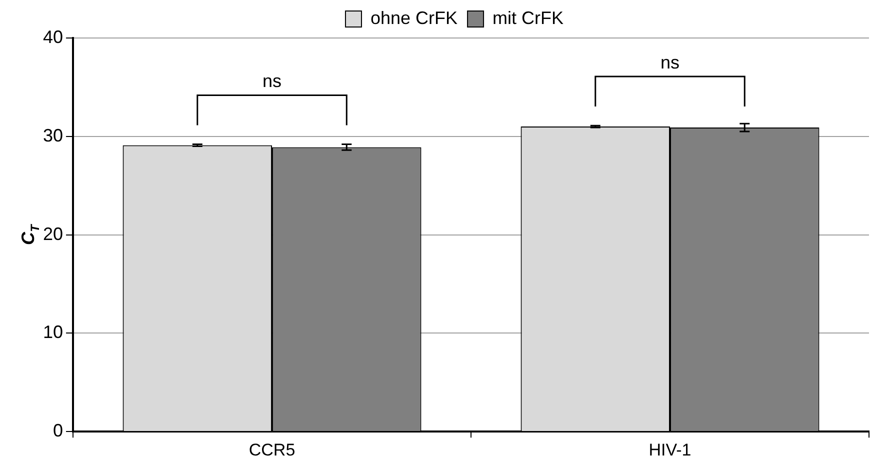  I want to click on y-tick-label: 0, so click(58, 430).